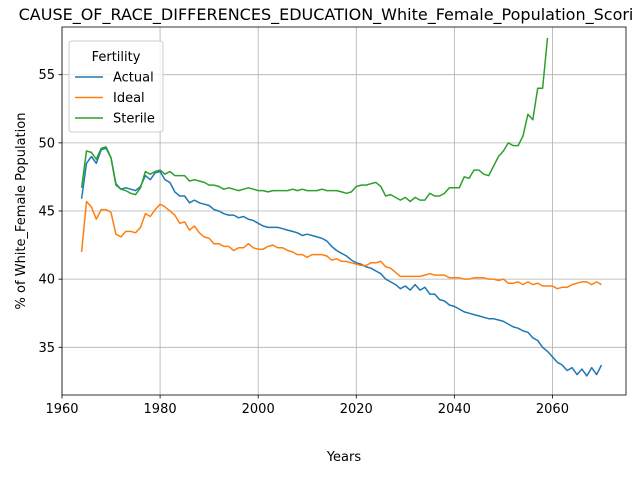  Describe the element at coordinates (454, 409) in the screenshot. I see `x-tick-label: 2040` at that location.